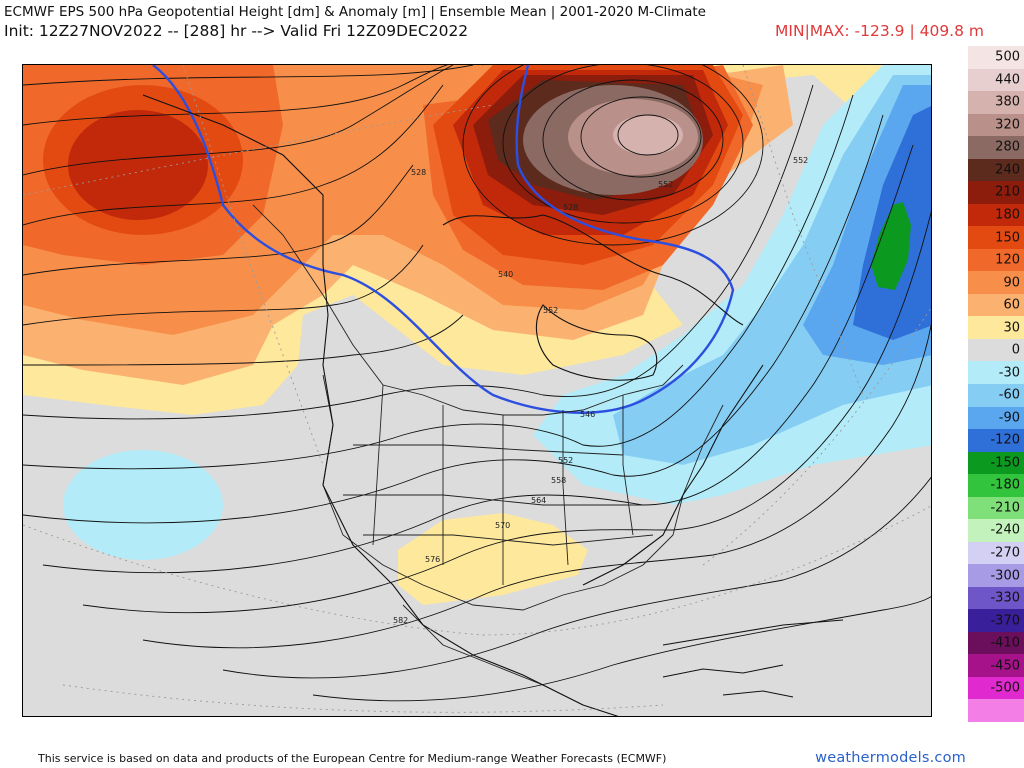 Image resolution: width=1024 pixels, height=768 pixels. What do you see at coordinates (1007, 238) in the screenshot?
I see `colorbar-label: 150` at bounding box center [1007, 238].